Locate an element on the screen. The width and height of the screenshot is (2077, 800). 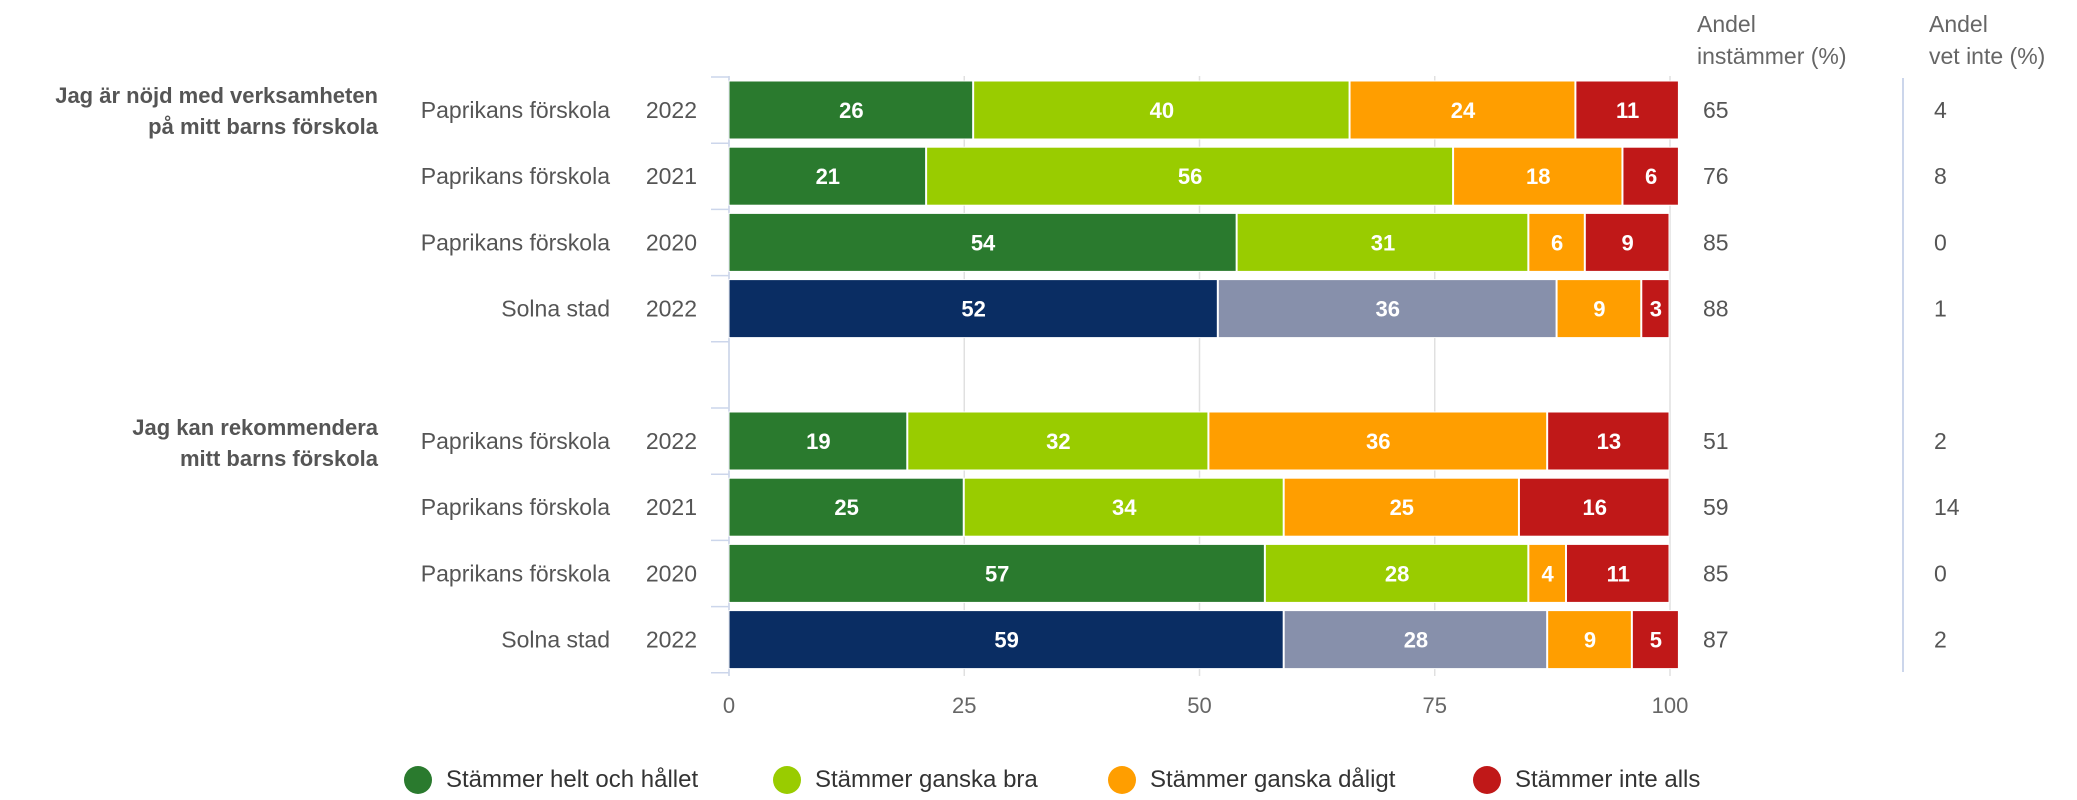
column-header-line: vet inte (%) is located at coordinates (1987, 56).